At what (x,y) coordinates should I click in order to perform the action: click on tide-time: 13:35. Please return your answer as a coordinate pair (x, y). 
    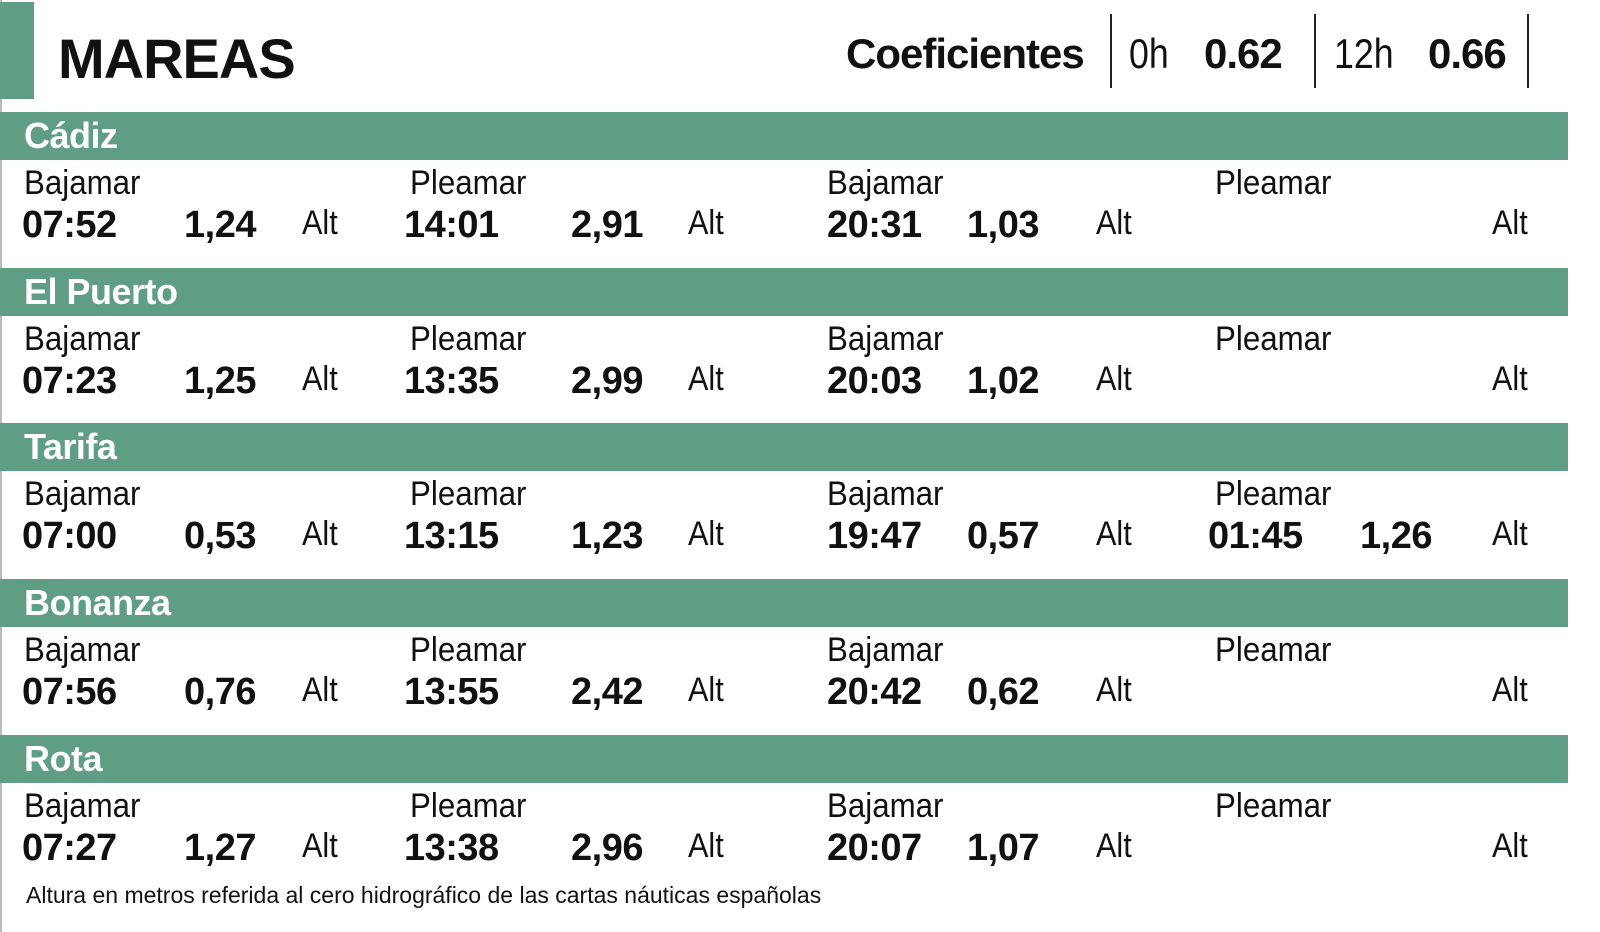
    Looking at the image, I should click on (451, 381).